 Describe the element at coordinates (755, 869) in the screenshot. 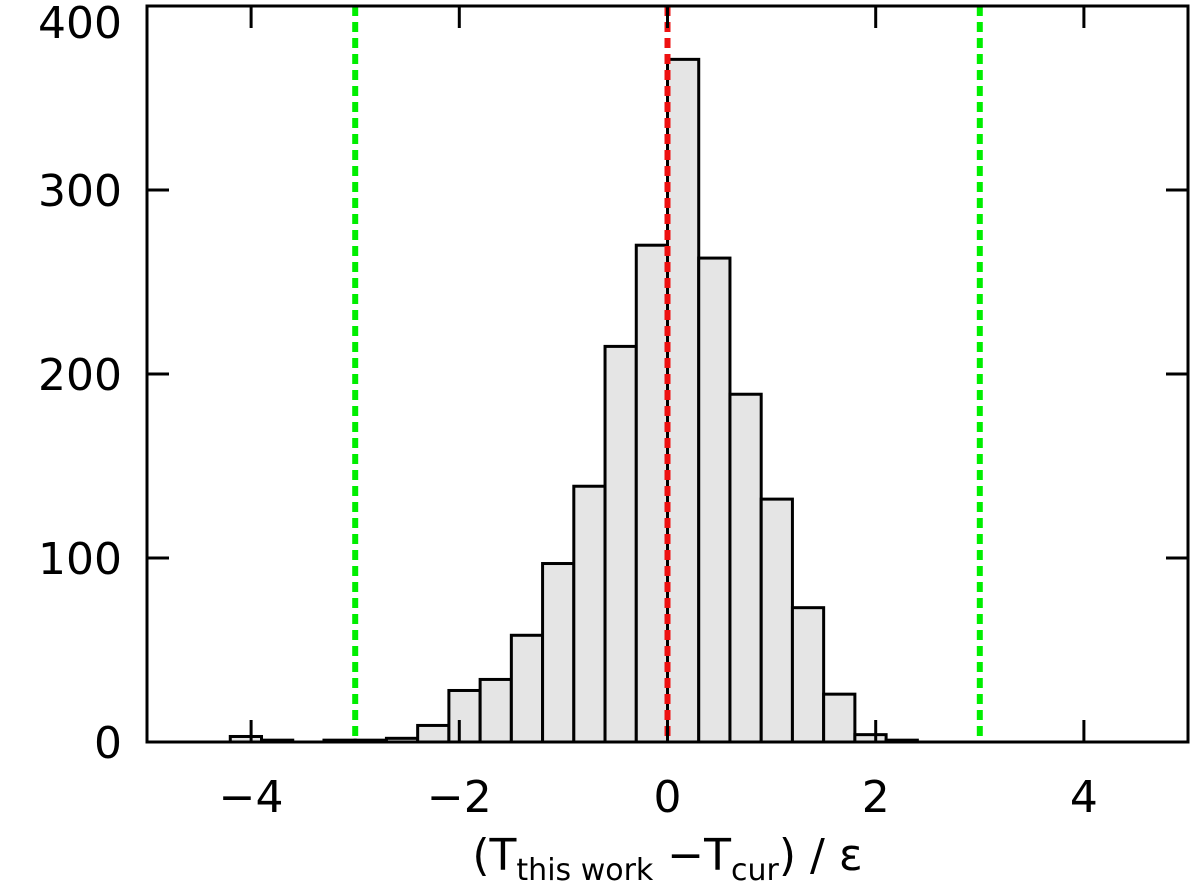

I see `x-axis-label-part: cur` at that location.